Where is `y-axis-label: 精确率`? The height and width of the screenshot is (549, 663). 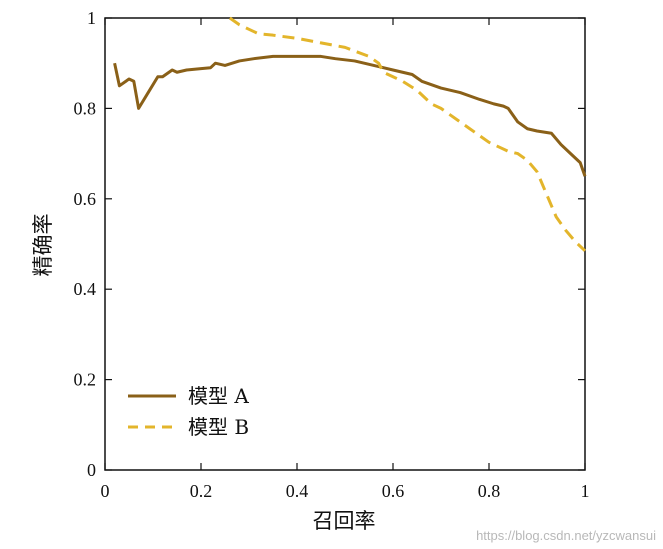
y-axis-label: 精确率 is located at coordinates (43, 245).